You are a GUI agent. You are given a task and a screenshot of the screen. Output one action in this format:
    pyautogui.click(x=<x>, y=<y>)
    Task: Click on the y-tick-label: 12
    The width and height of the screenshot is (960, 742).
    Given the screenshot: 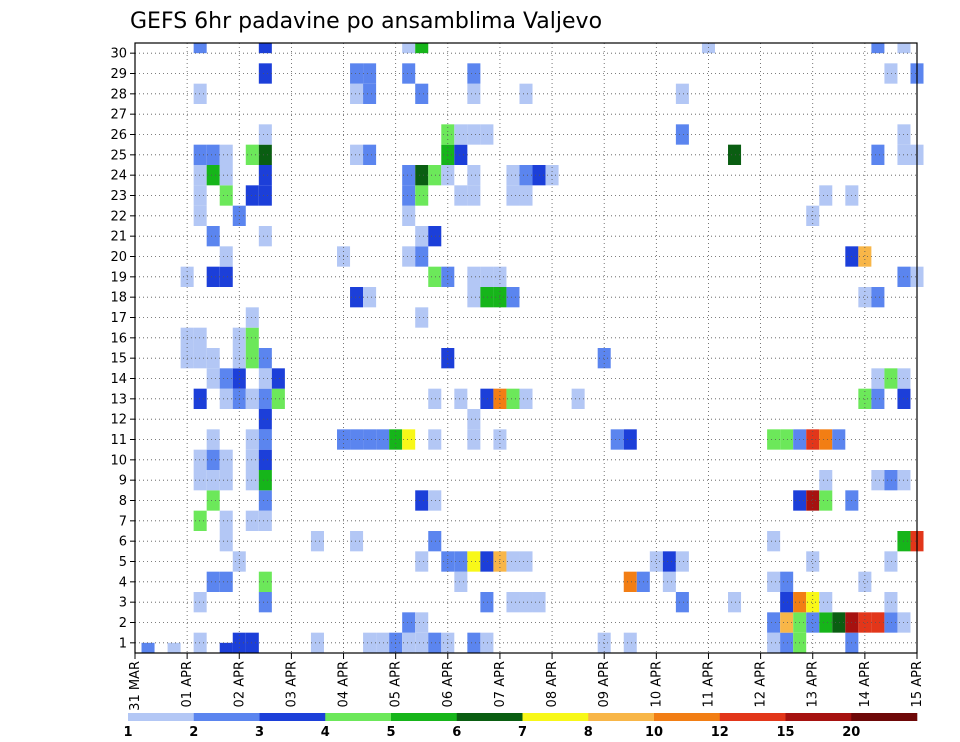 What is the action you would take?
    pyautogui.click(x=118, y=420)
    